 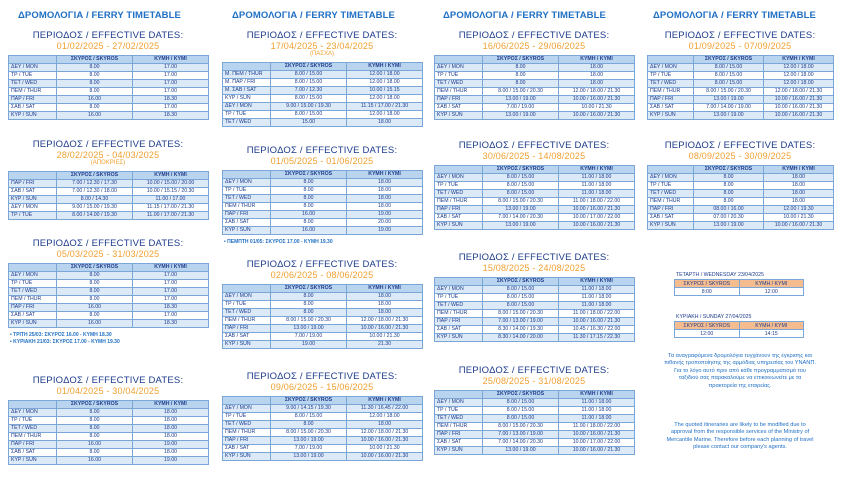 I want to click on table-row: ΤΕΤ / WED 8.00 18.00, so click(x=322, y=312).